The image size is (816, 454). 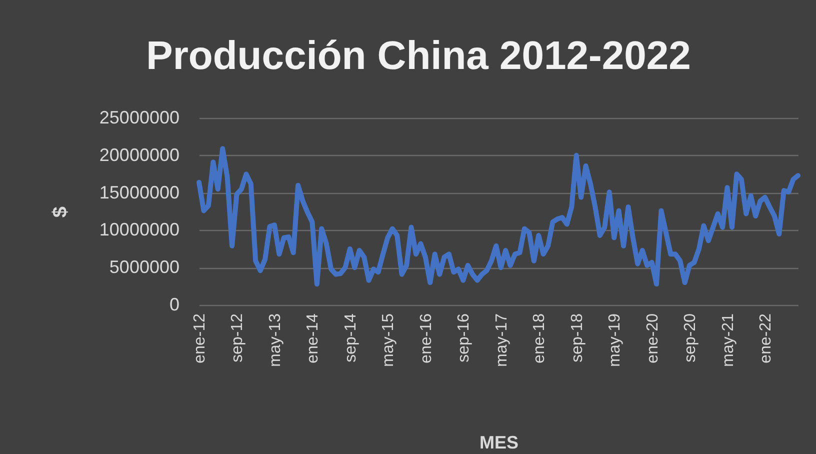 I want to click on y-tick-label: 10000000, so click(x=139, y=230).